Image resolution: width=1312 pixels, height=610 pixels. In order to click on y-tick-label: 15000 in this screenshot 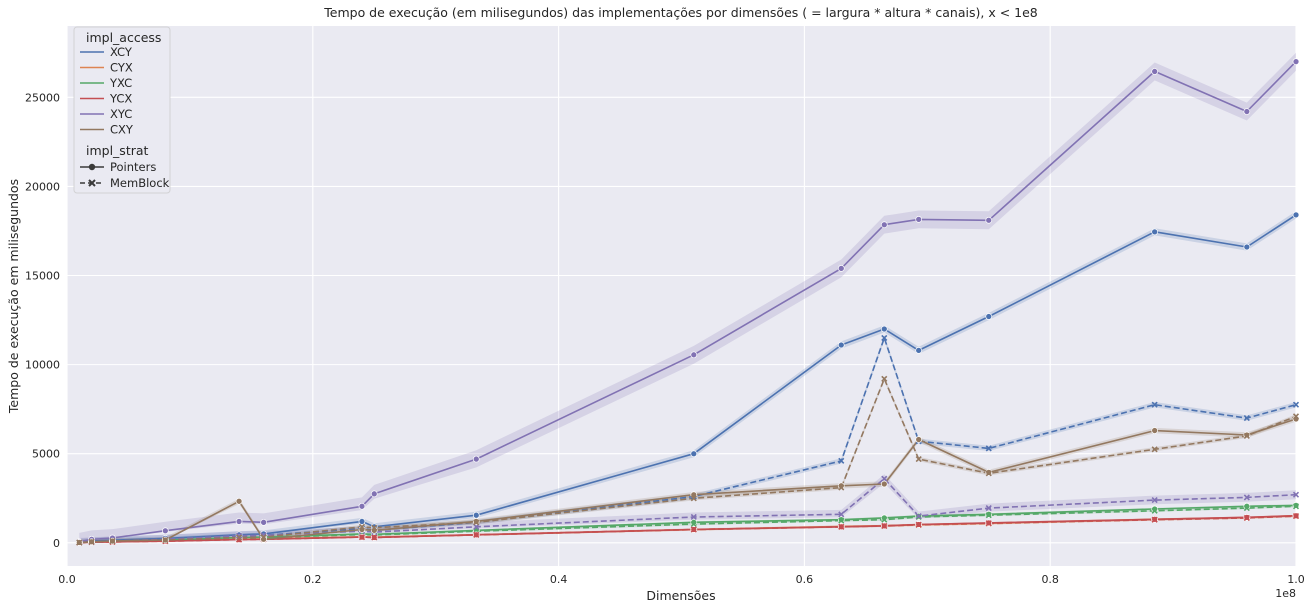, I will do `click(42, 276)`.